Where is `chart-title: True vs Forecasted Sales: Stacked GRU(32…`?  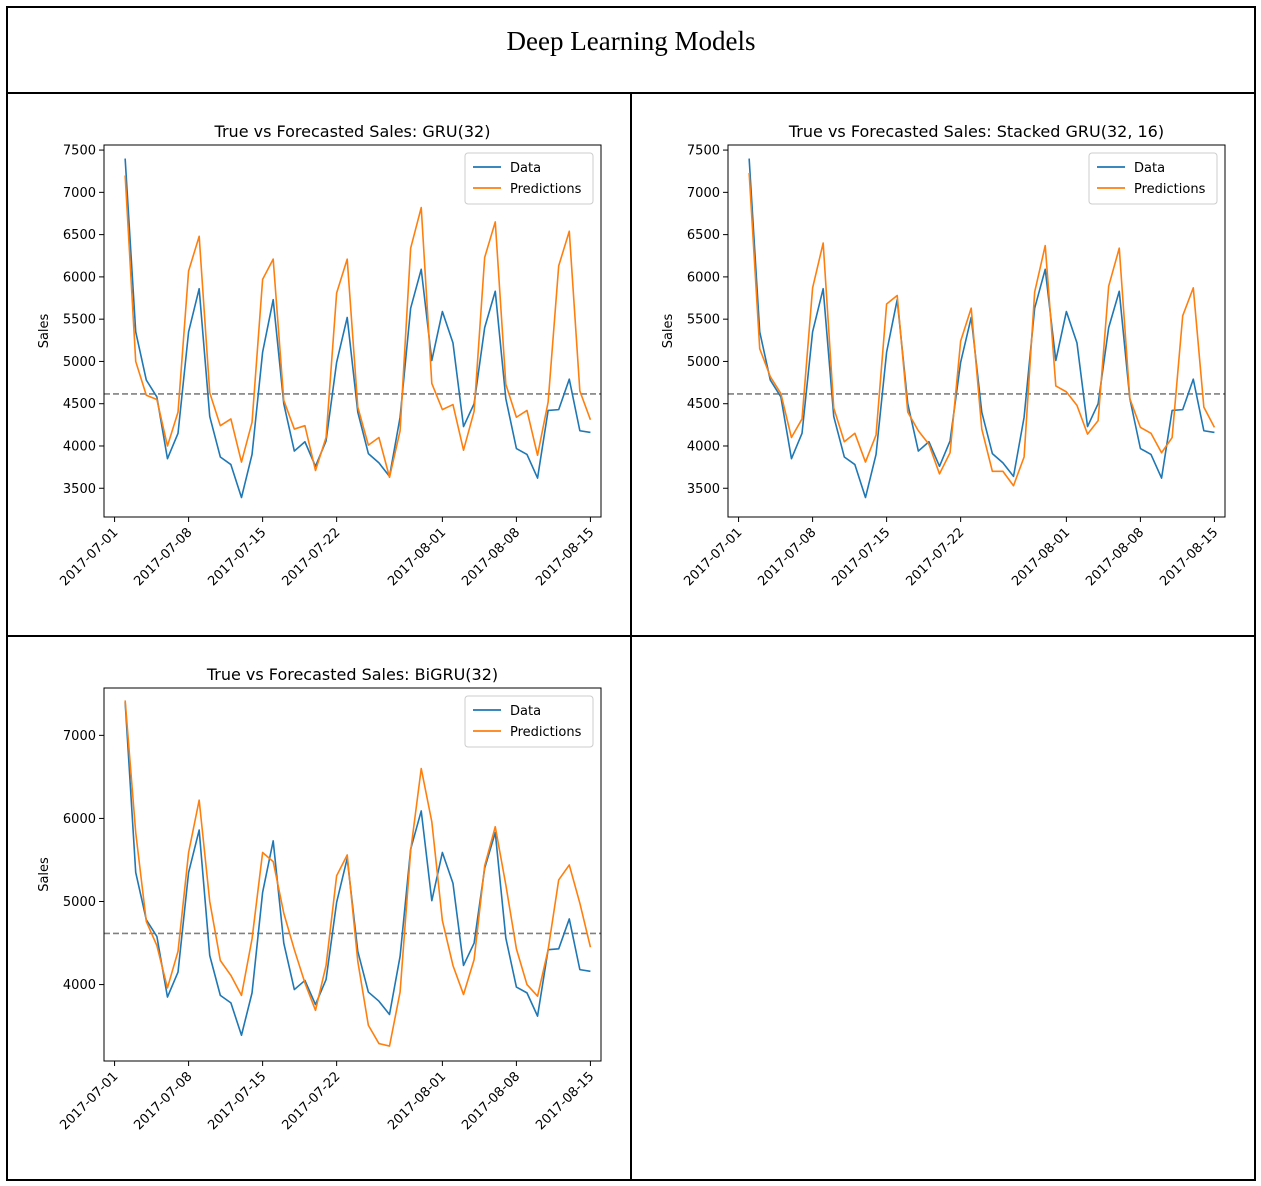 chart-title: True vs Forecasted Sales: Stacked GRU(32… is located at coordinates (976, 131).